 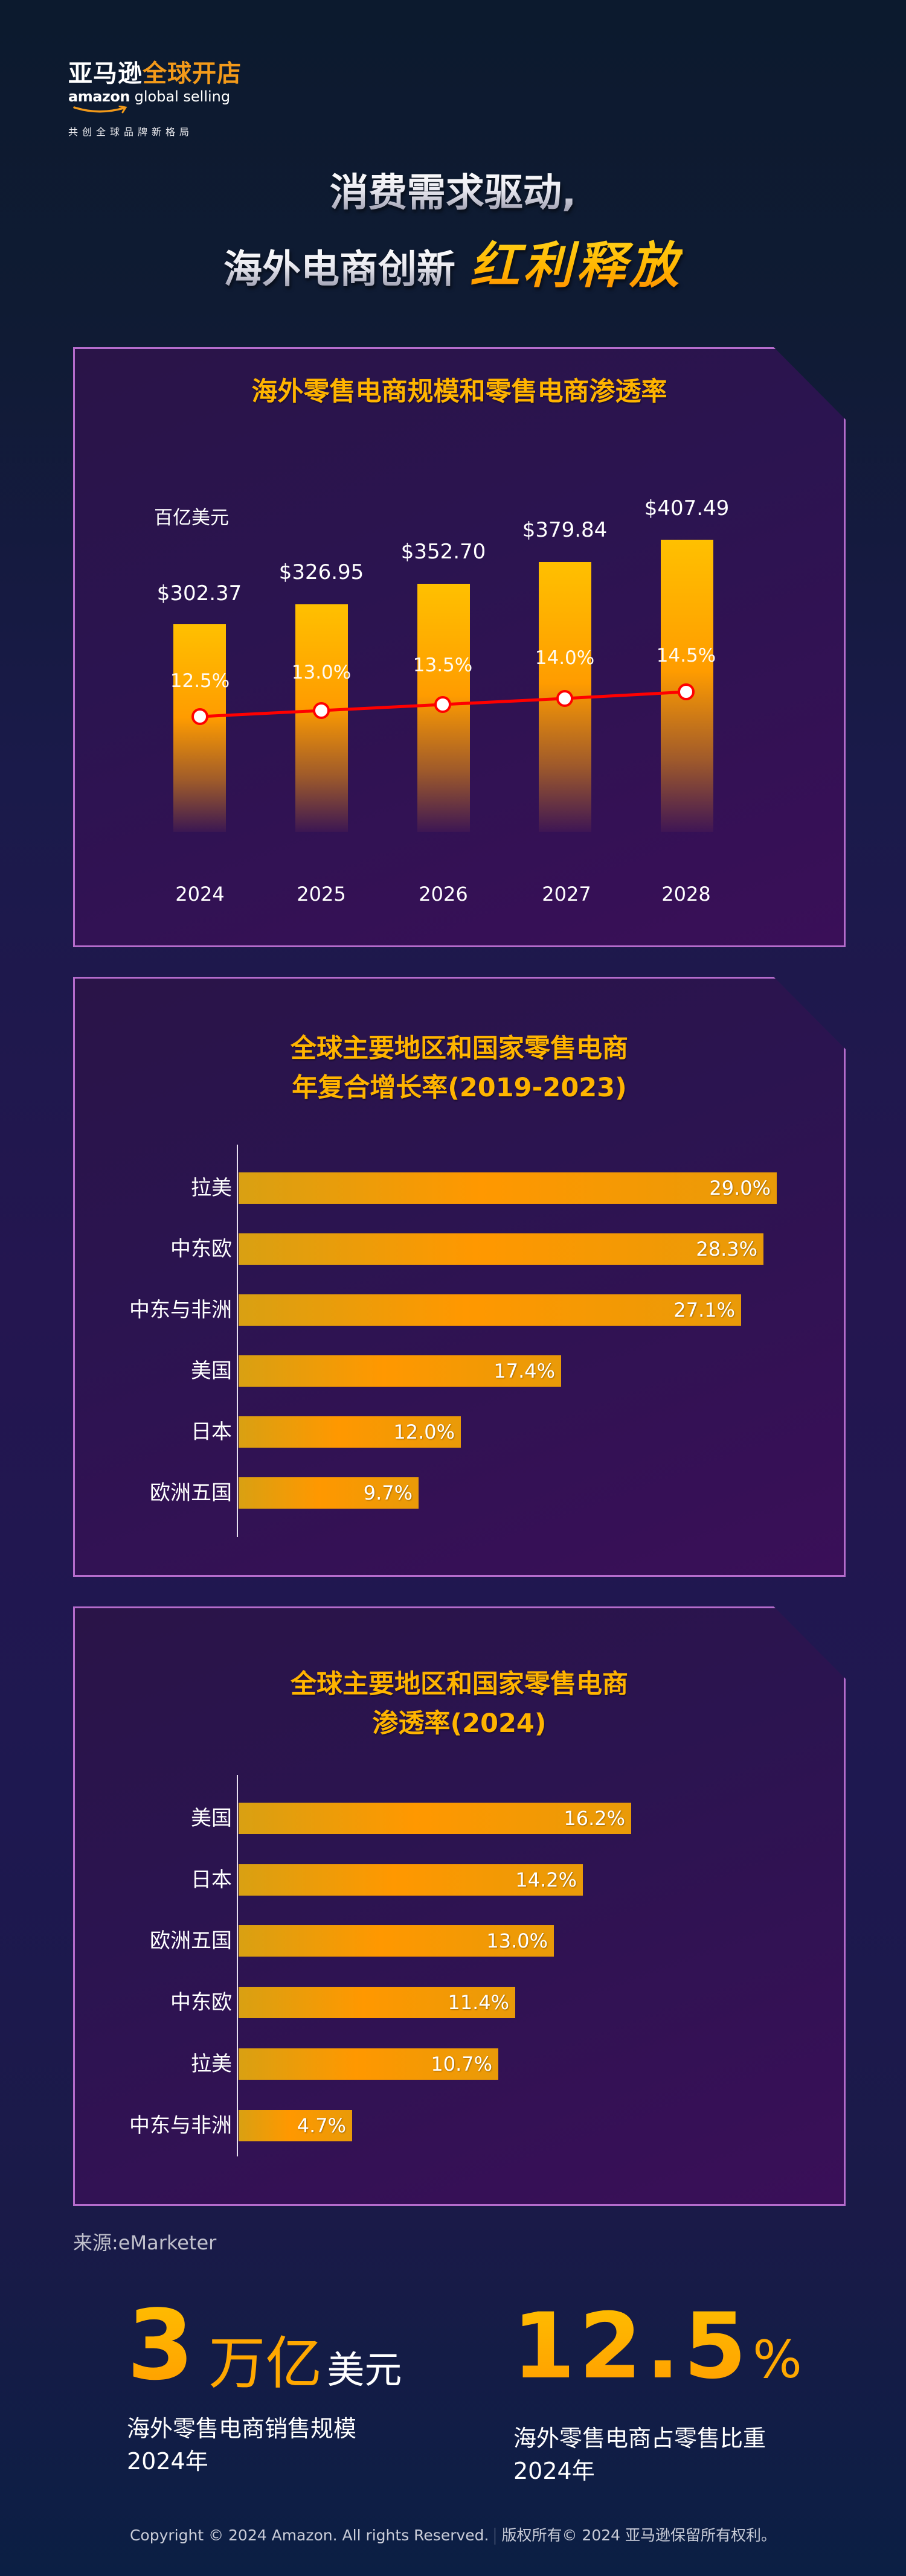 I want to click on headline-line2: 海外电商创新 红利释放, so click(x=453, y=266).